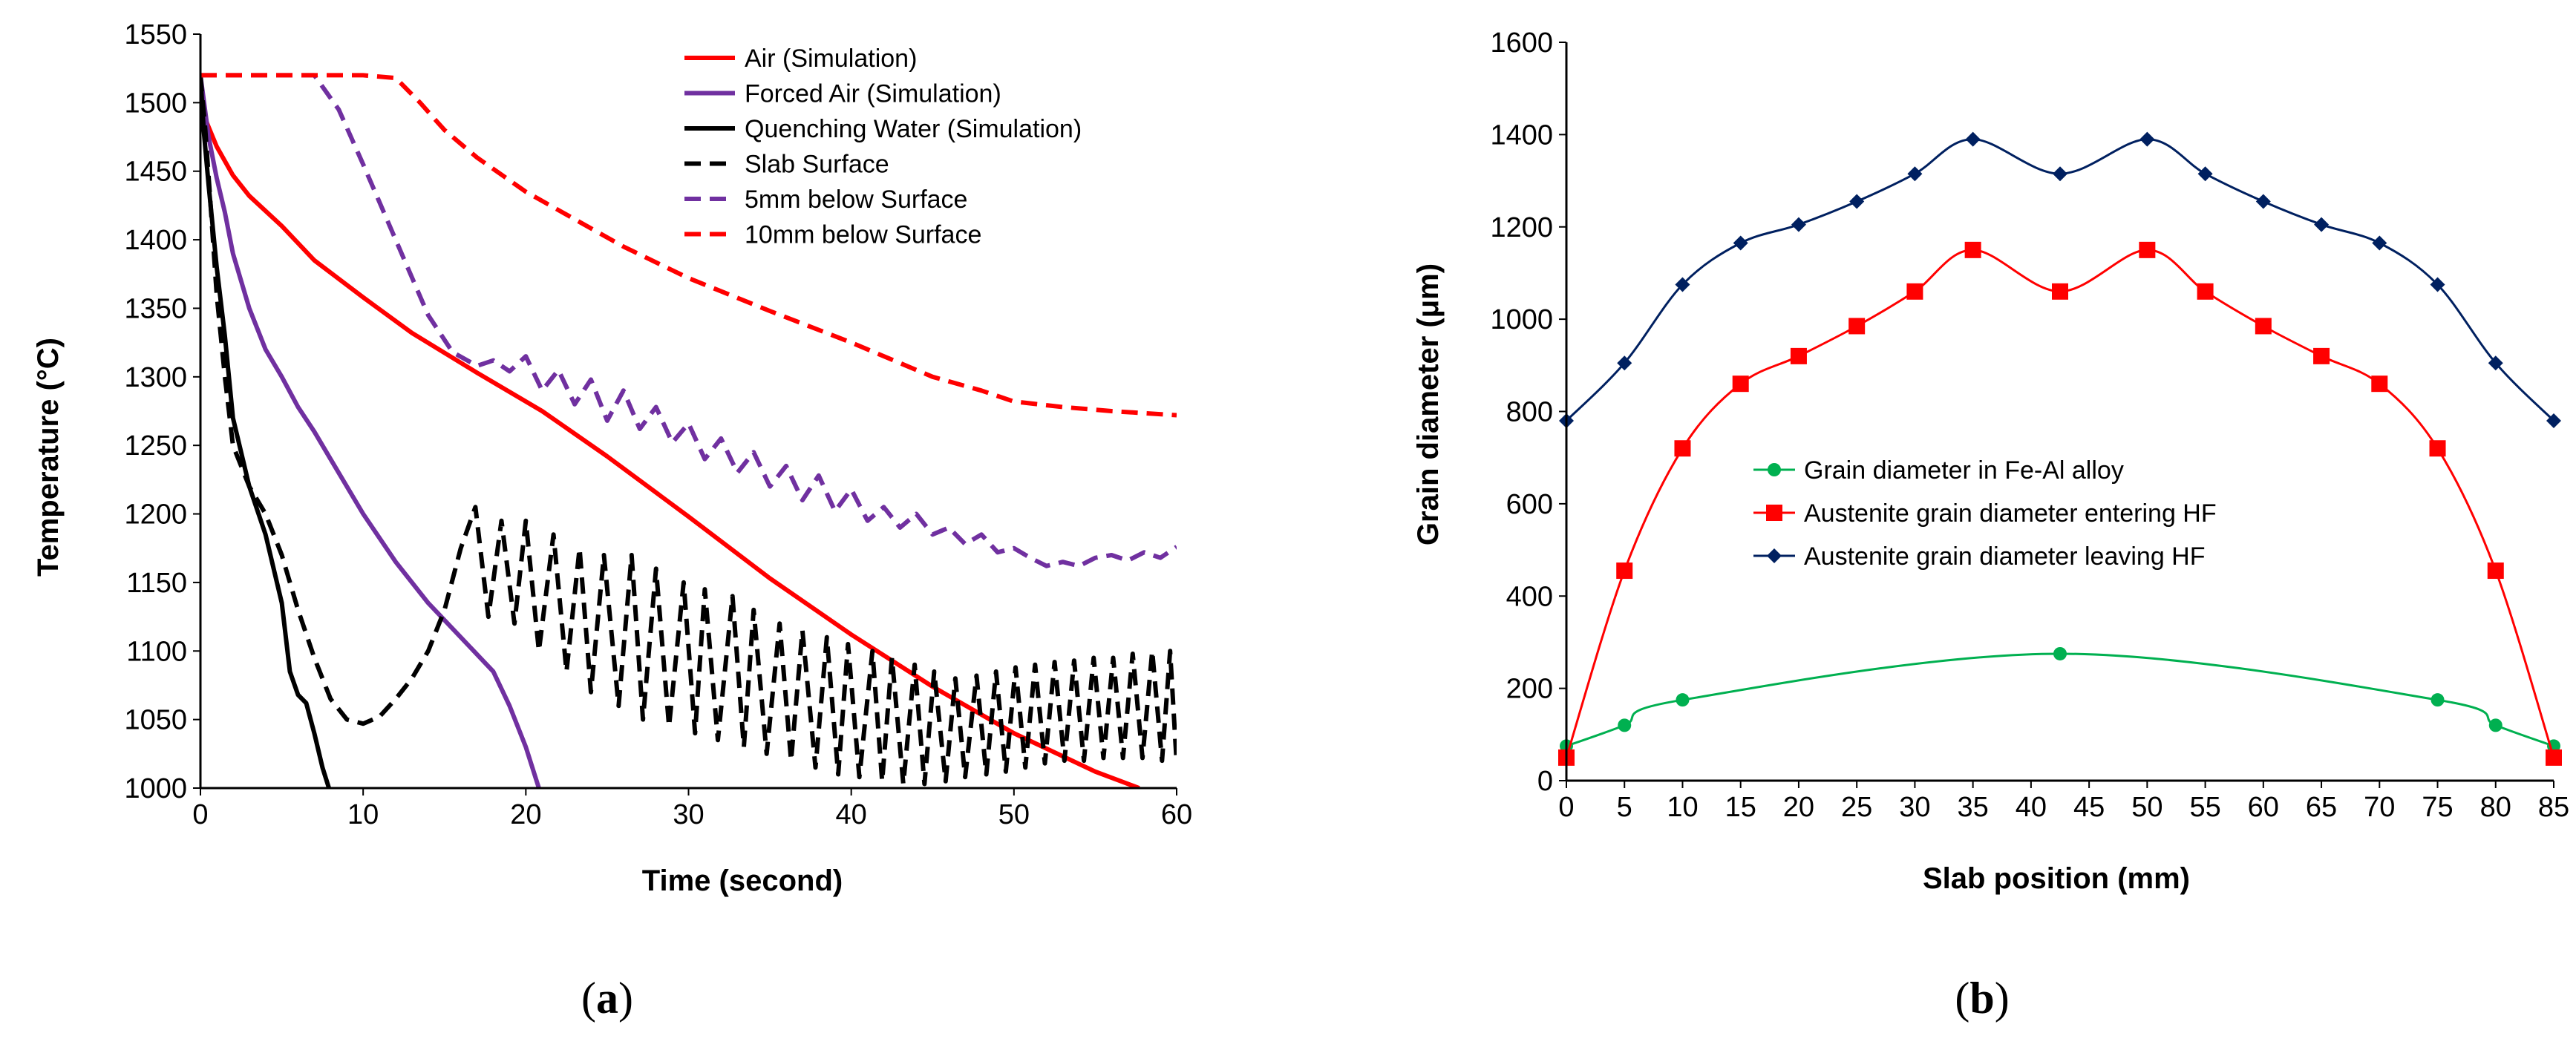  I want to click on panel-a-x-tick-label-3: 30, so click(688, 814).